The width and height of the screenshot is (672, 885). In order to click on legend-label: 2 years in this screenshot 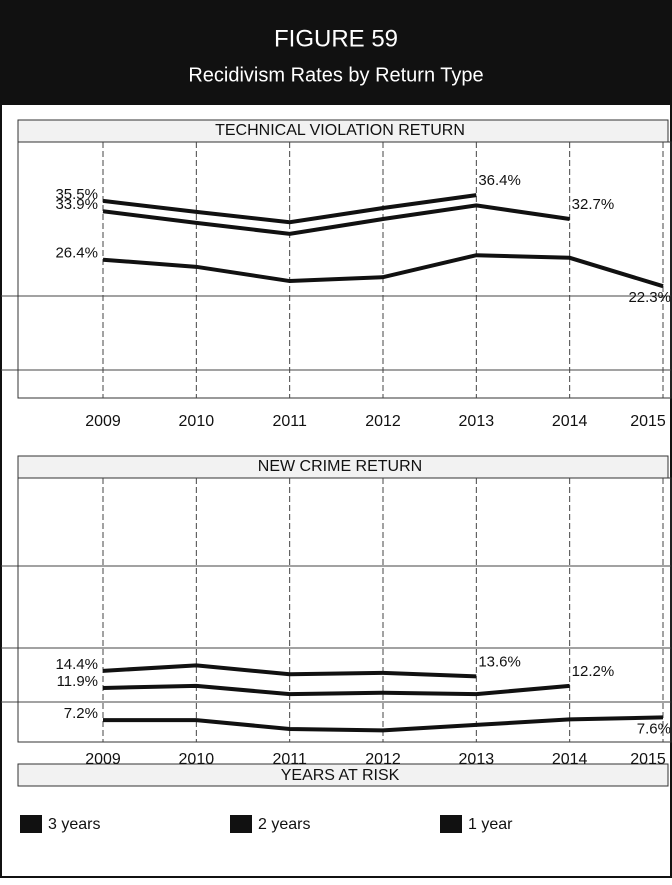, I will do `click(284, 824)`.